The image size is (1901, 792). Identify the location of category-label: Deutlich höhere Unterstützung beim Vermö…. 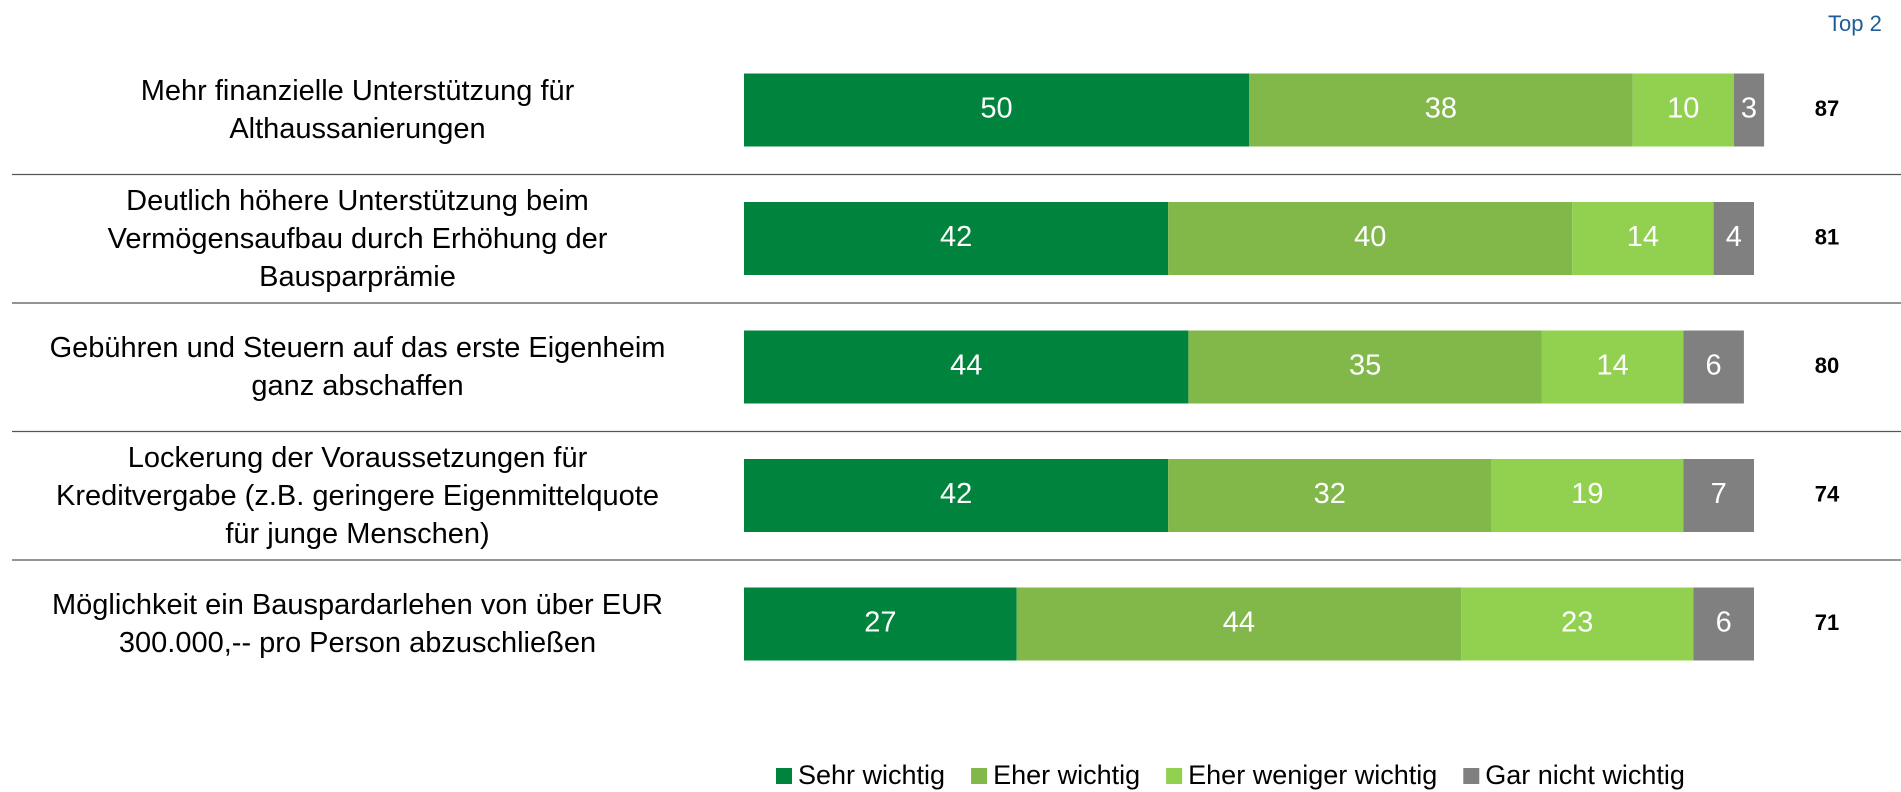
(357, 238).